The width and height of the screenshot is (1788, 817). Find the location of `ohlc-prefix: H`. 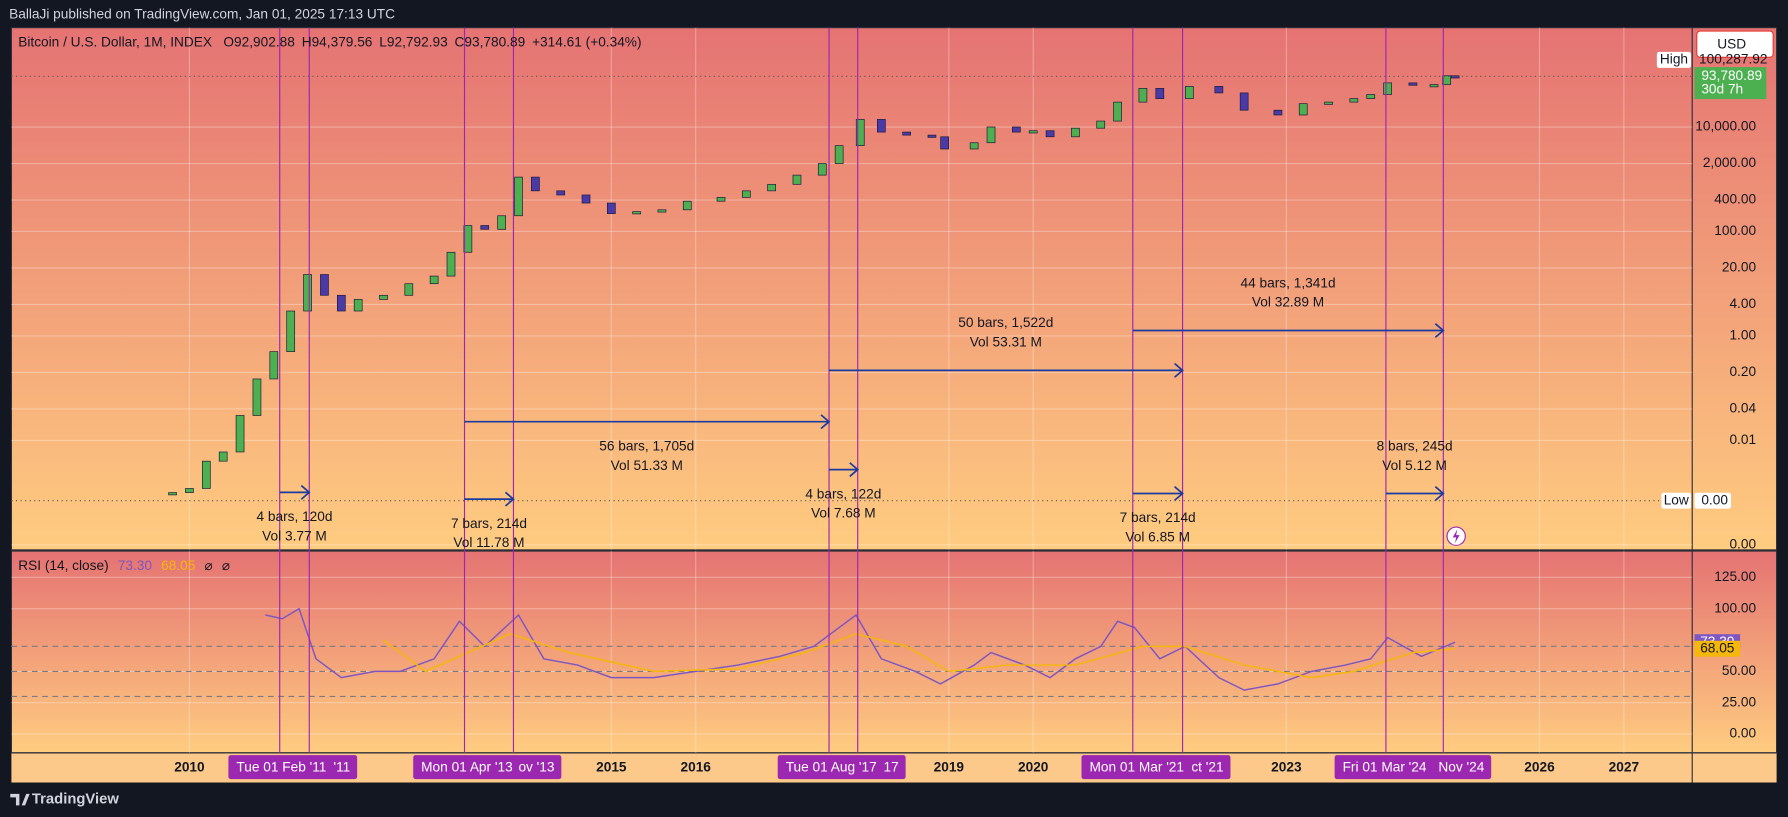

ohlc-prefix: H is located at coordinates (307, 41).